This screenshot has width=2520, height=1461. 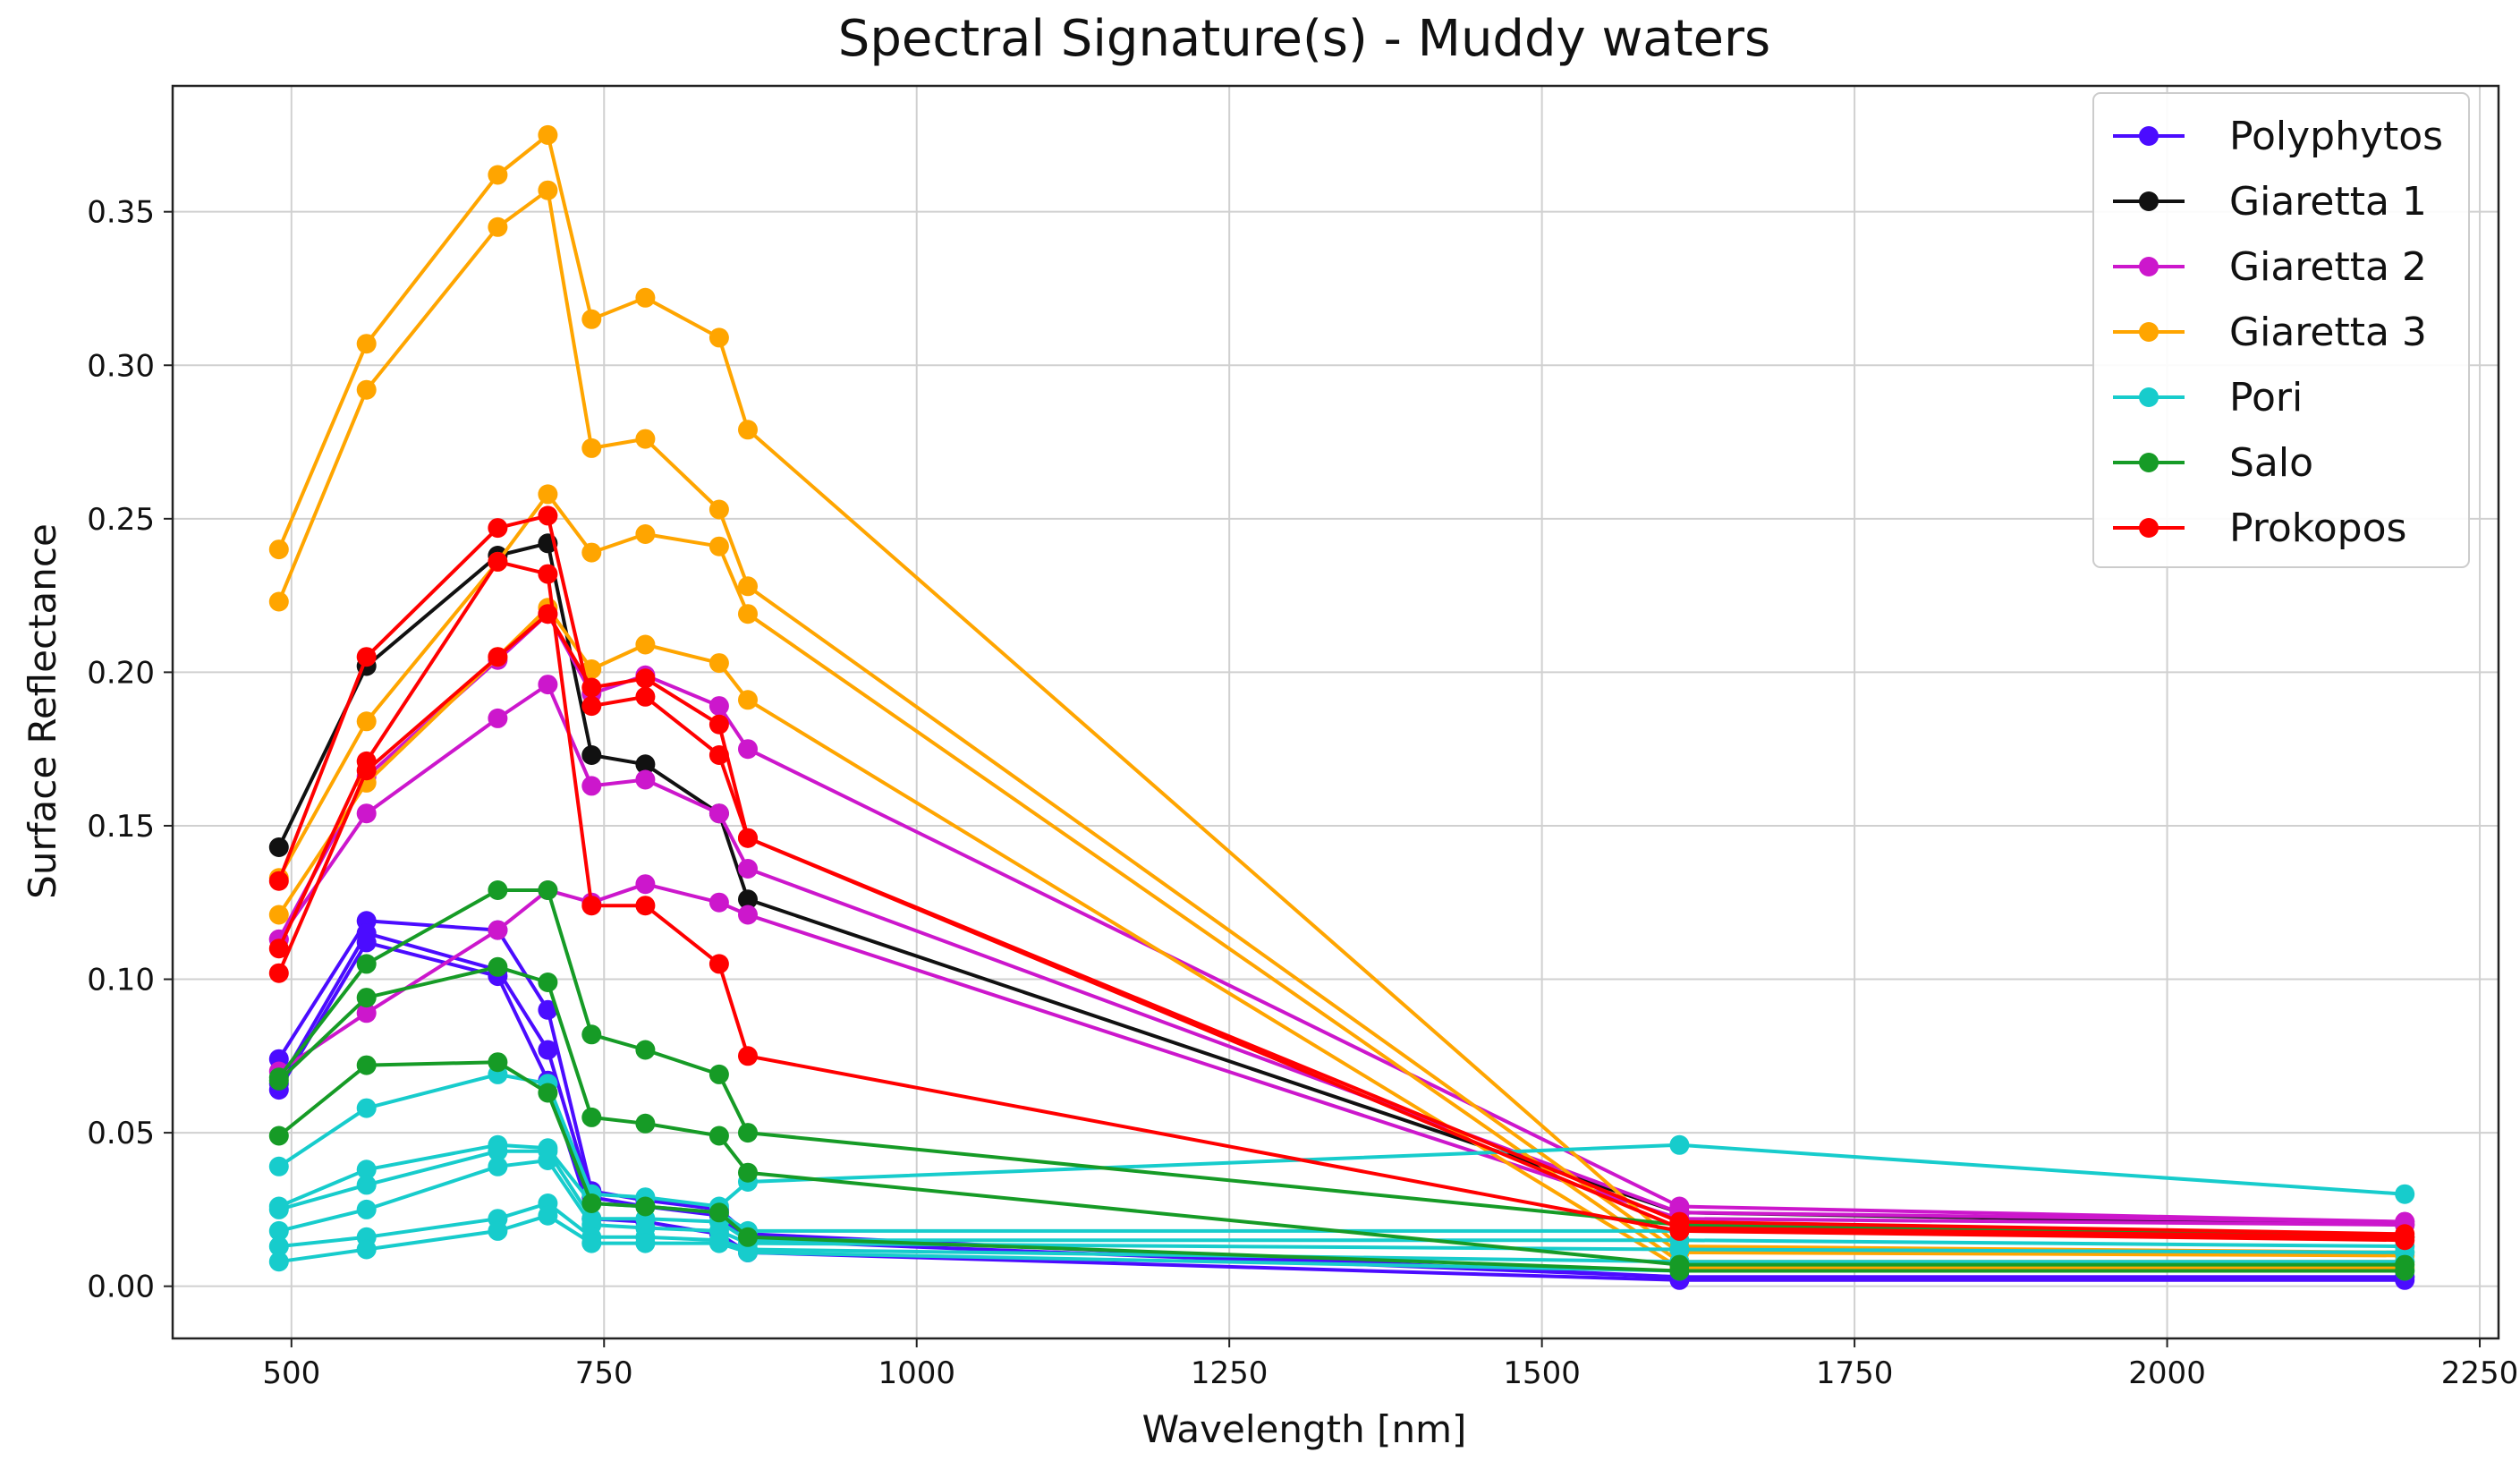 What do you see at coordinates (1304, 39) in the screenshot?
I see `chart-title: Spectral Signature(s) - Muddy waters` at bounding box center [1304, 39].